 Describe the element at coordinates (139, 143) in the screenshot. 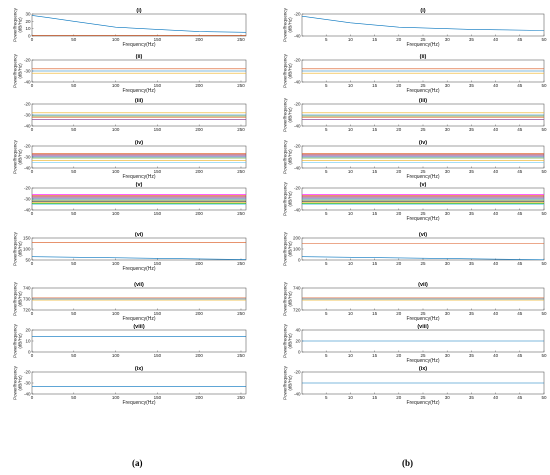

I see `panel-title: (iv)` at that location.